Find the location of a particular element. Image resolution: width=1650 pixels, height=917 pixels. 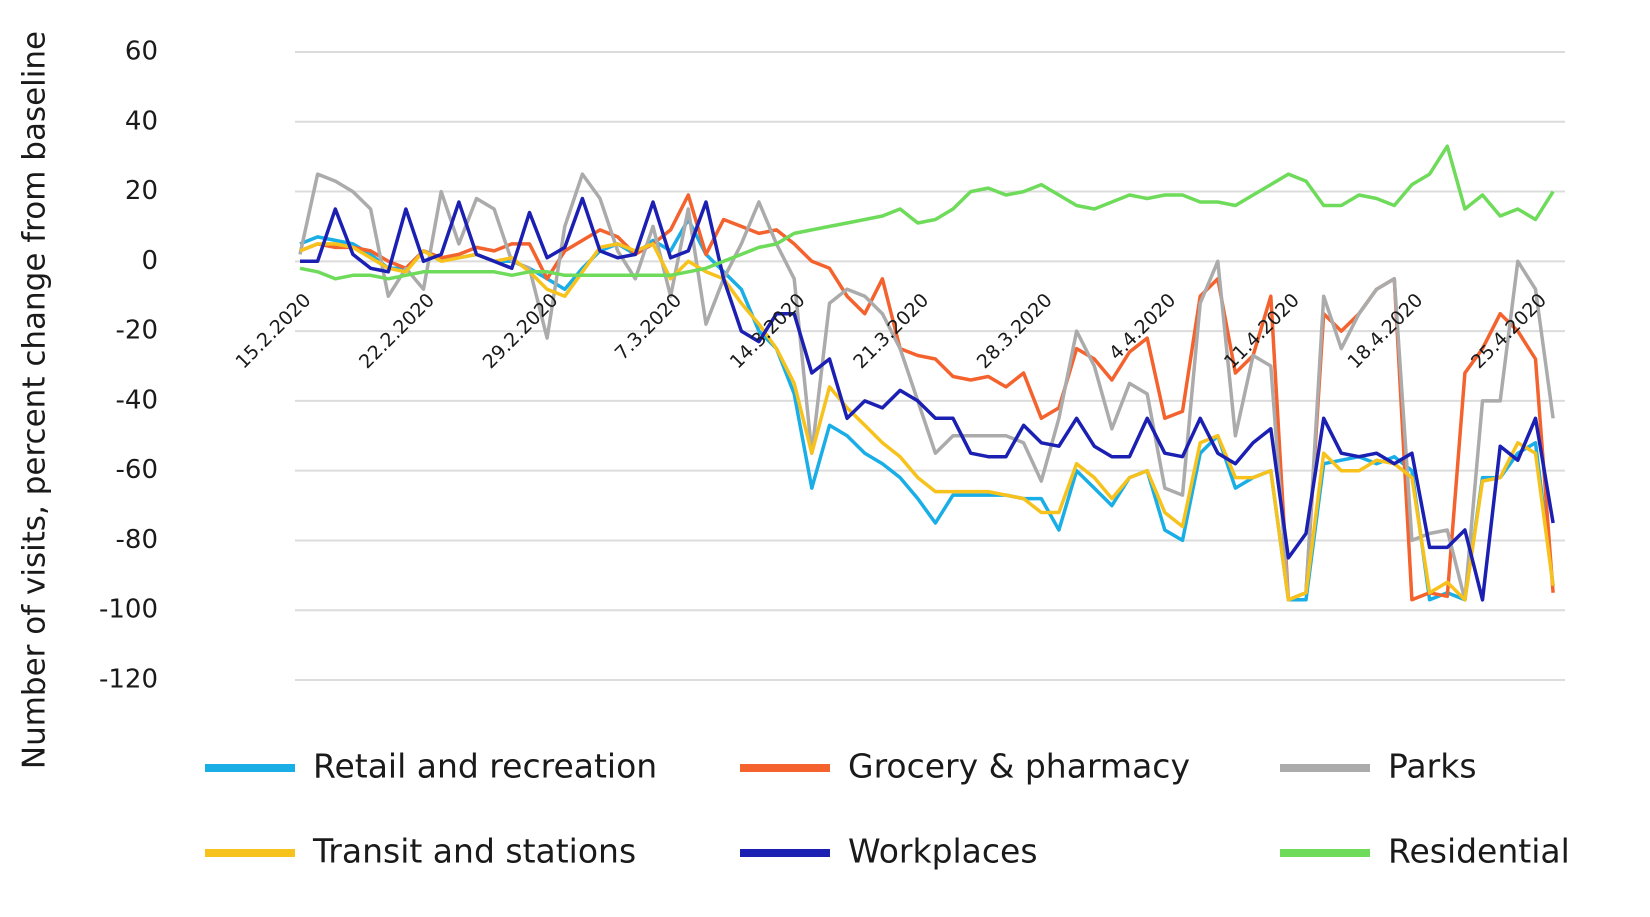

y-tick-label: -120 is located at coordinates (128, 680).